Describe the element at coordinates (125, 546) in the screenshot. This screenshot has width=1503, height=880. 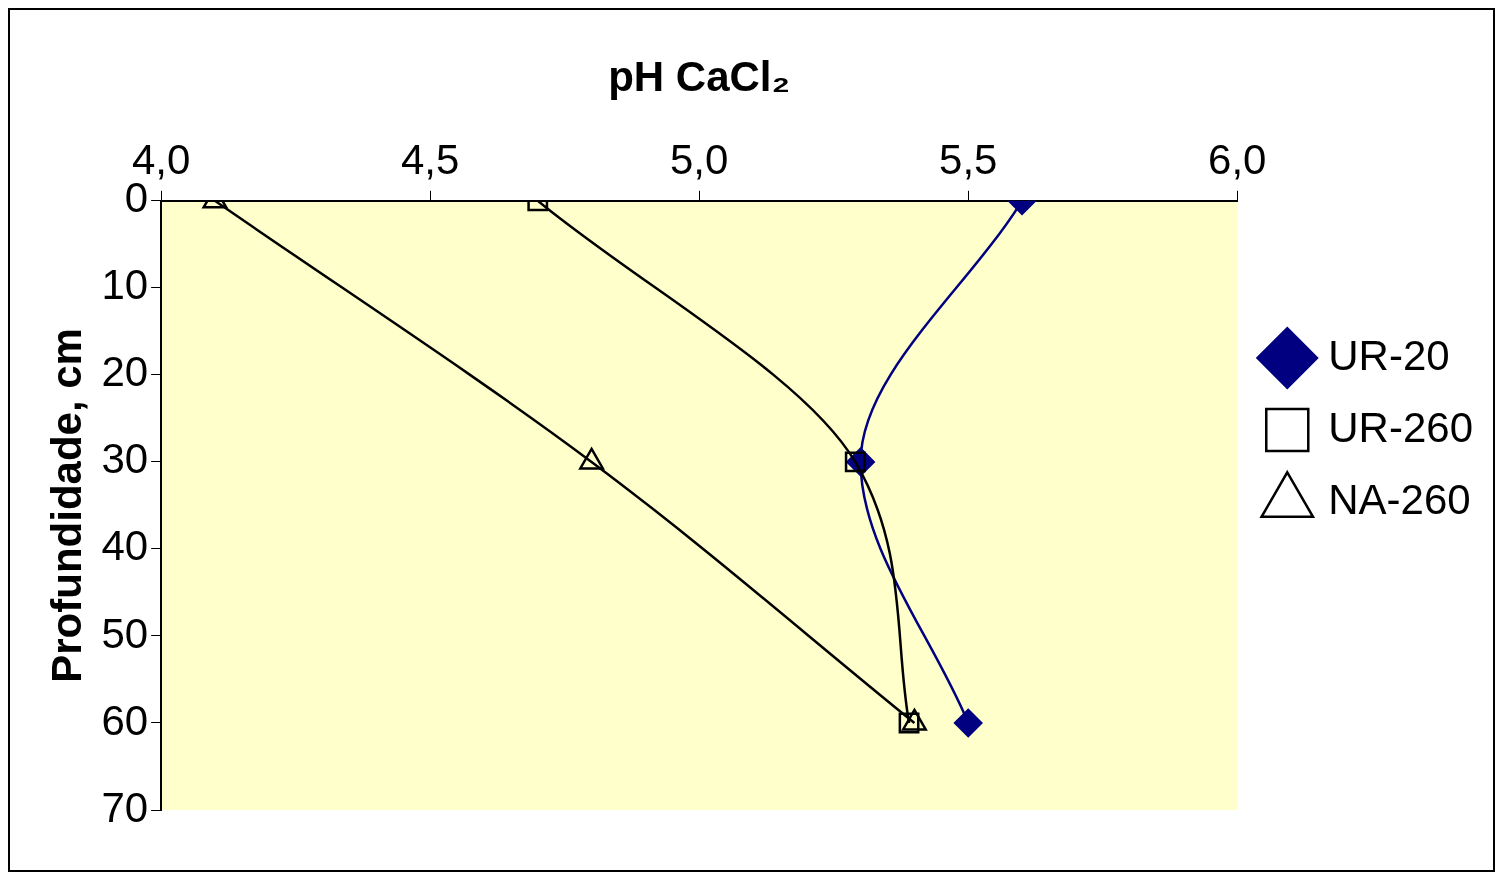
I see `y-tick-label: 40` at that location.